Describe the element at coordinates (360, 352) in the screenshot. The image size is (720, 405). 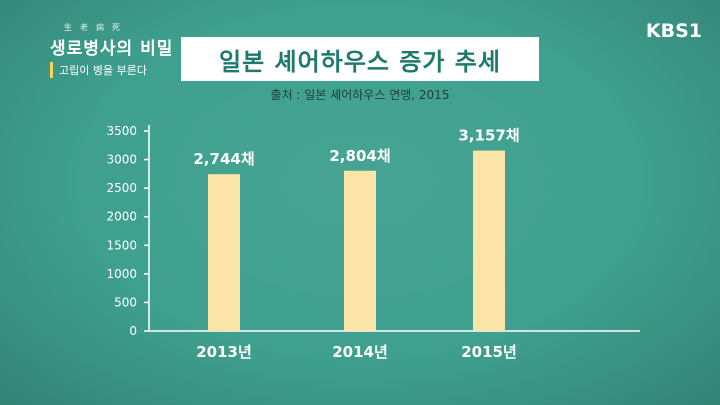
I see `x-category-label: 2014년` at that location.